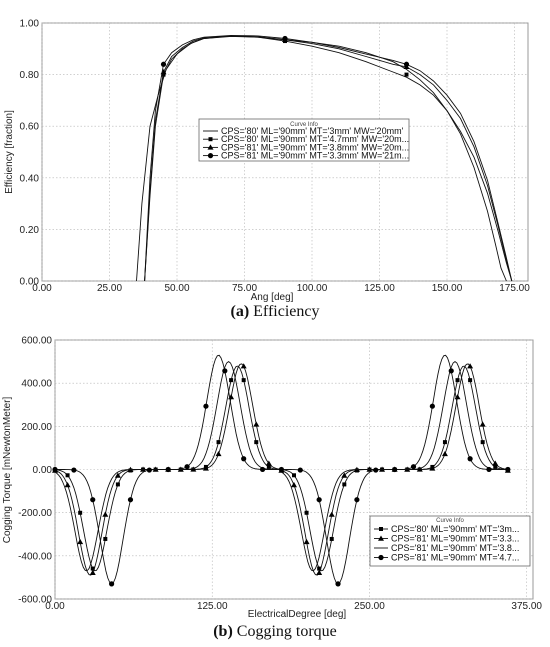 The image size is (550, 647). I want to click on legend-box, so click(304, 140).